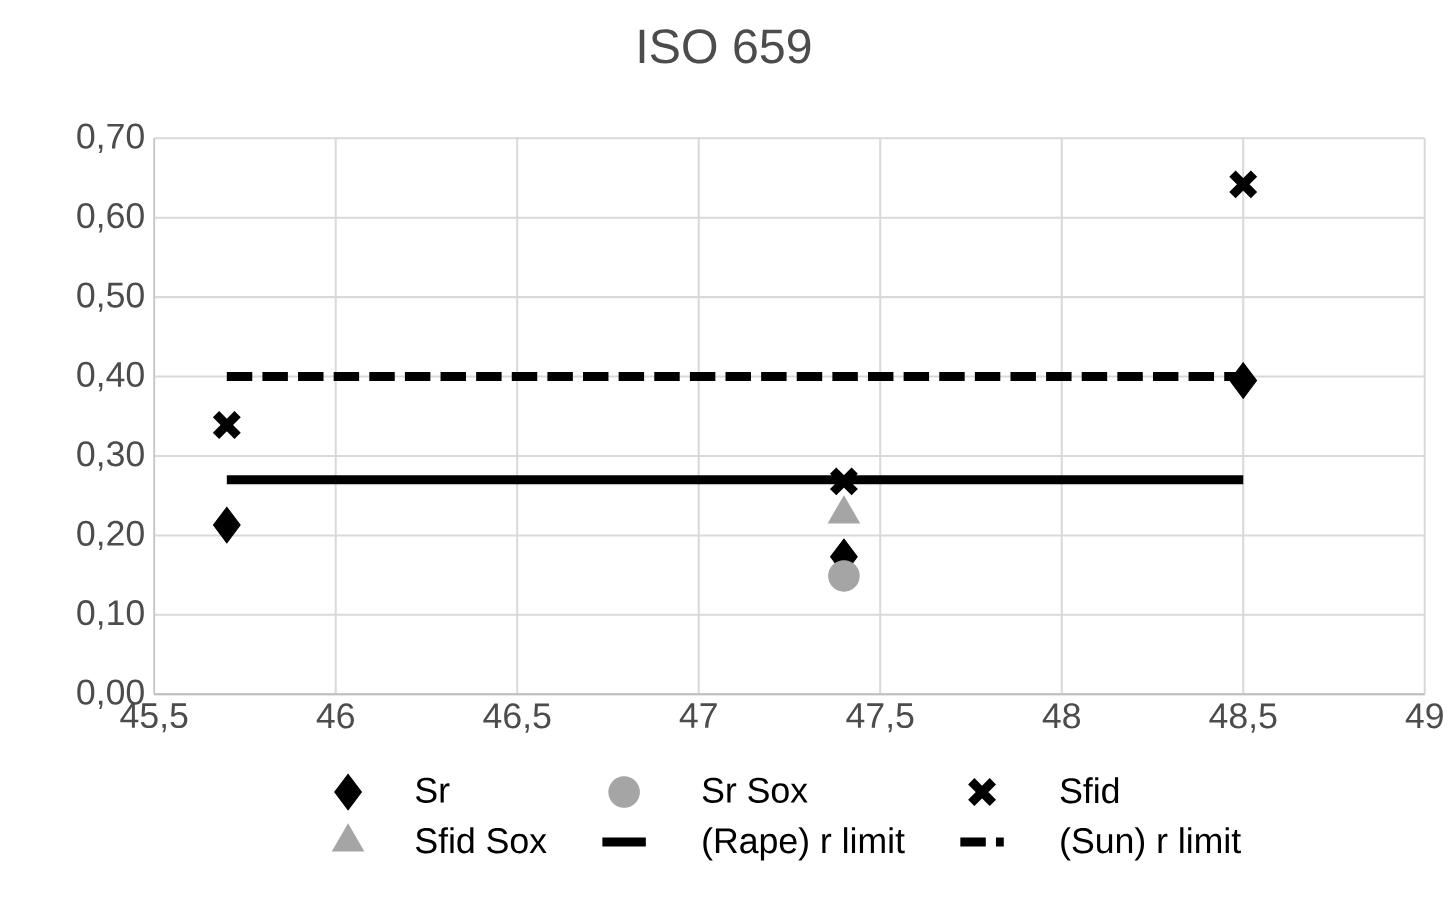 This screenshot has width=1453, height=911. Describe the element at coordinates (1061, 716) in the screenshot. I see `x-tick-label: 48` at that location.